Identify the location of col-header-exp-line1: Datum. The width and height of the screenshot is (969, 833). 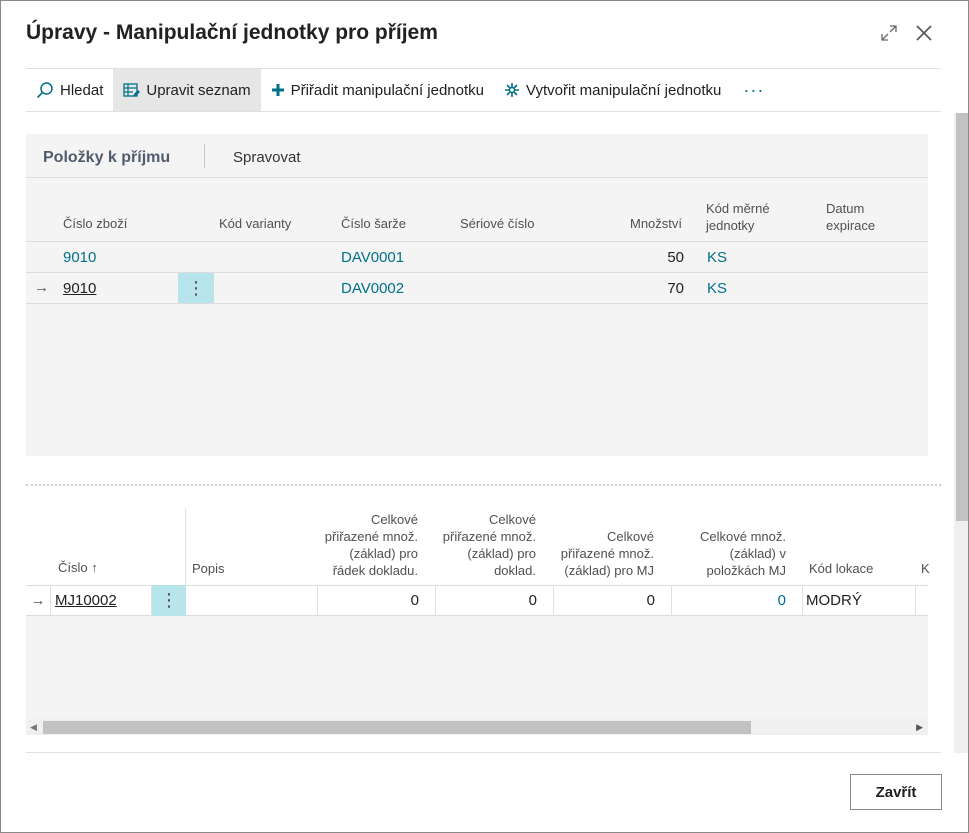
(845, 208).